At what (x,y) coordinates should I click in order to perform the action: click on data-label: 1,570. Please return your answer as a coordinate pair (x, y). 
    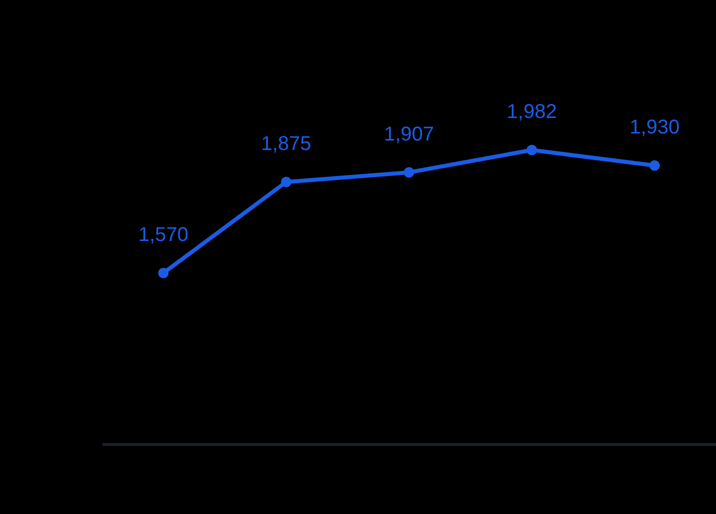
    Looking at the image, I should click on (163, 235).